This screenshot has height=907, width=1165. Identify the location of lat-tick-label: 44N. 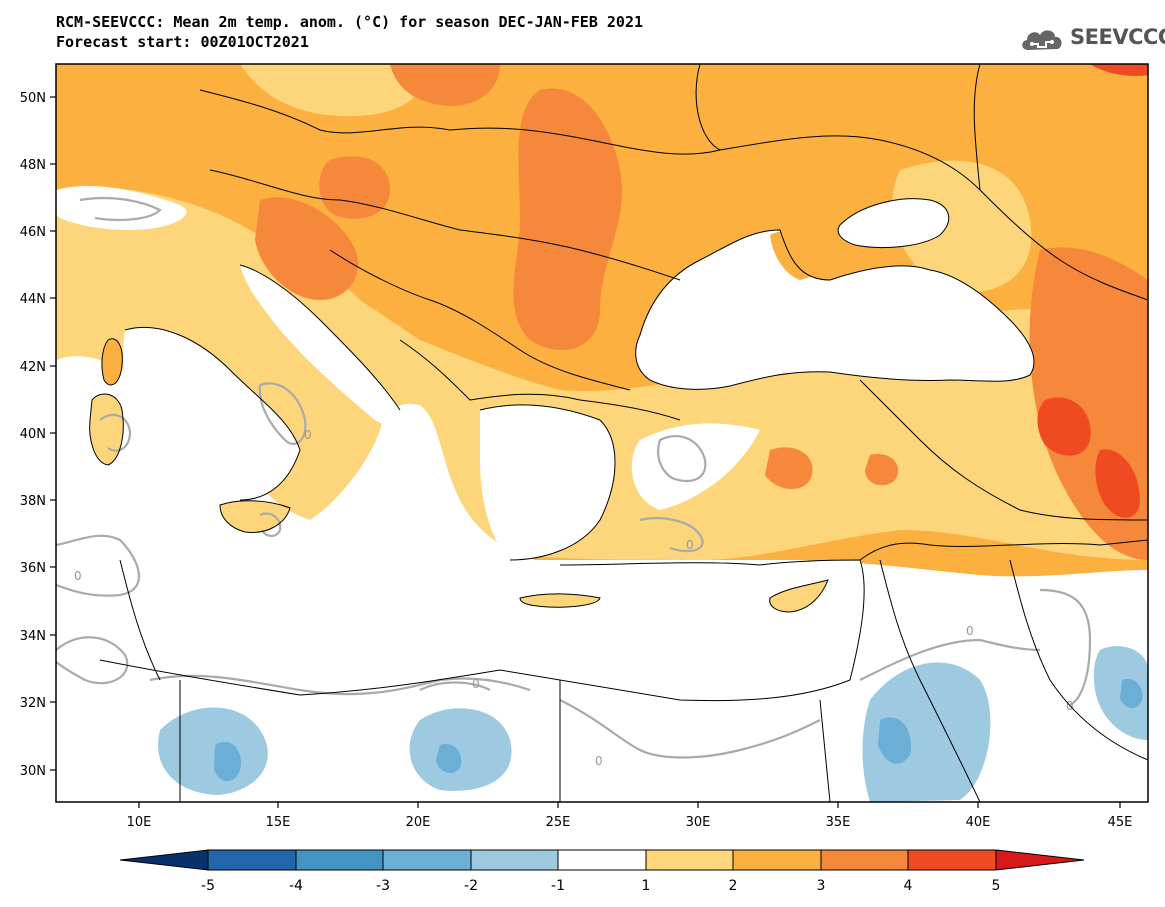
(33, 299).